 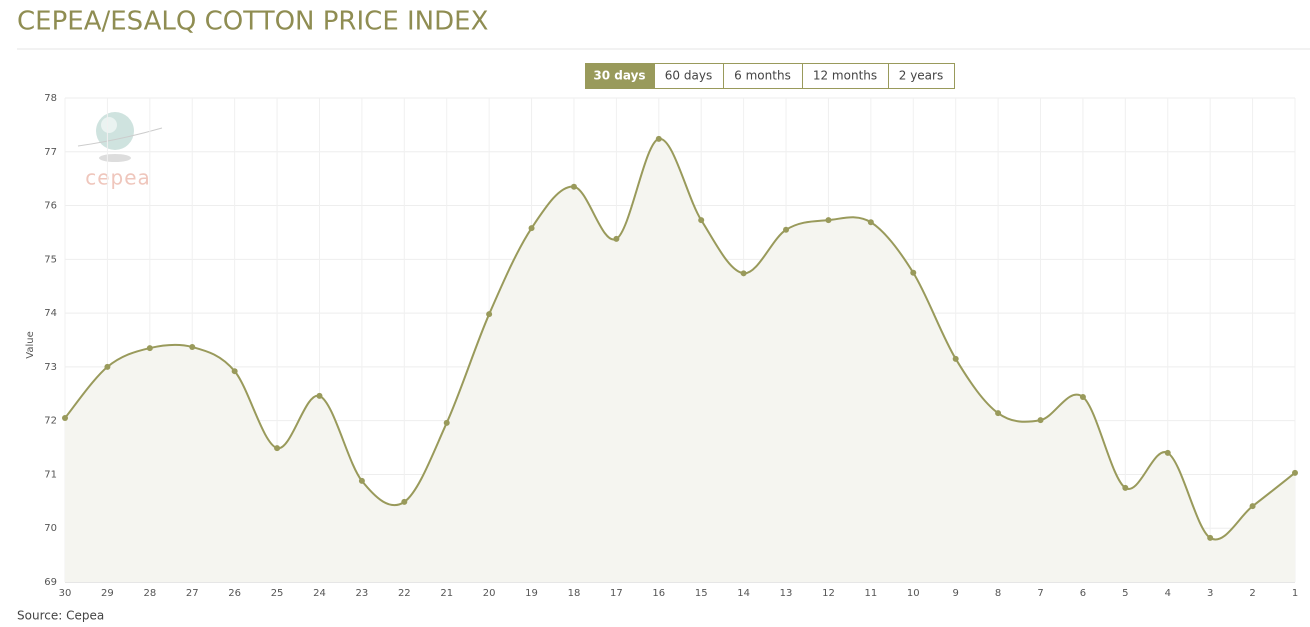 I want to click on x-tick-label: 16, so click(x=658, y=593).